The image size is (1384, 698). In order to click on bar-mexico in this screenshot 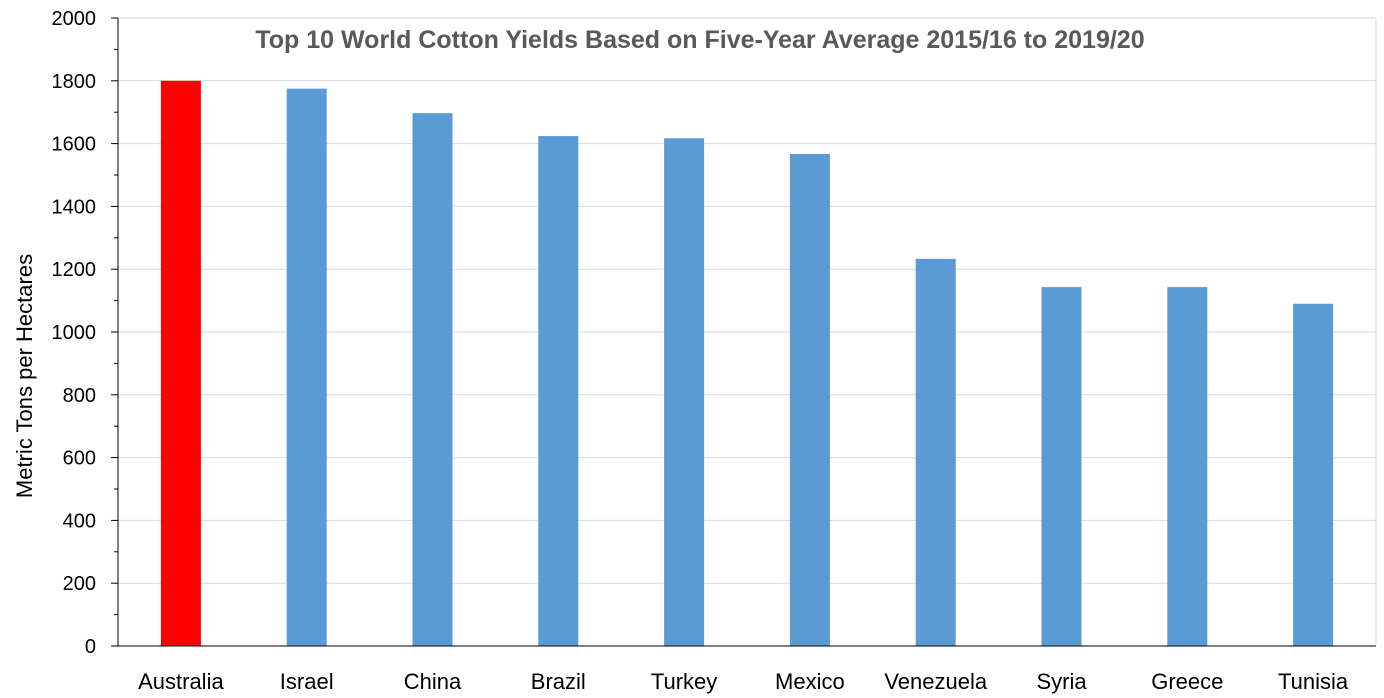, I will do `click(809, 399)`.